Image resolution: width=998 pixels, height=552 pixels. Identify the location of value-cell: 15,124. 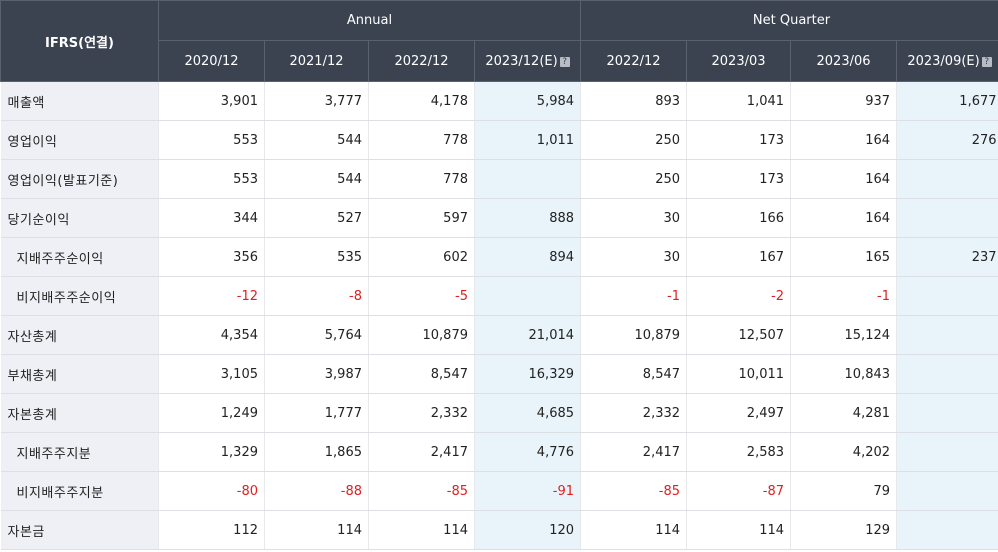
(843, 335).